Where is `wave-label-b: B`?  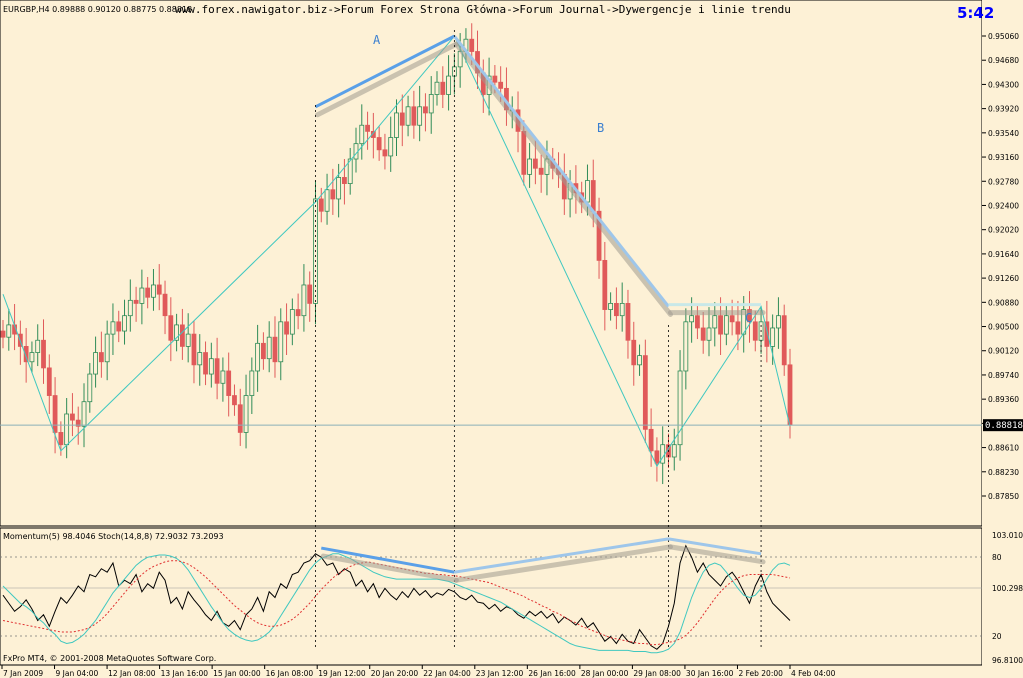
wave-label-b: B is located at coordinates (600, 128).